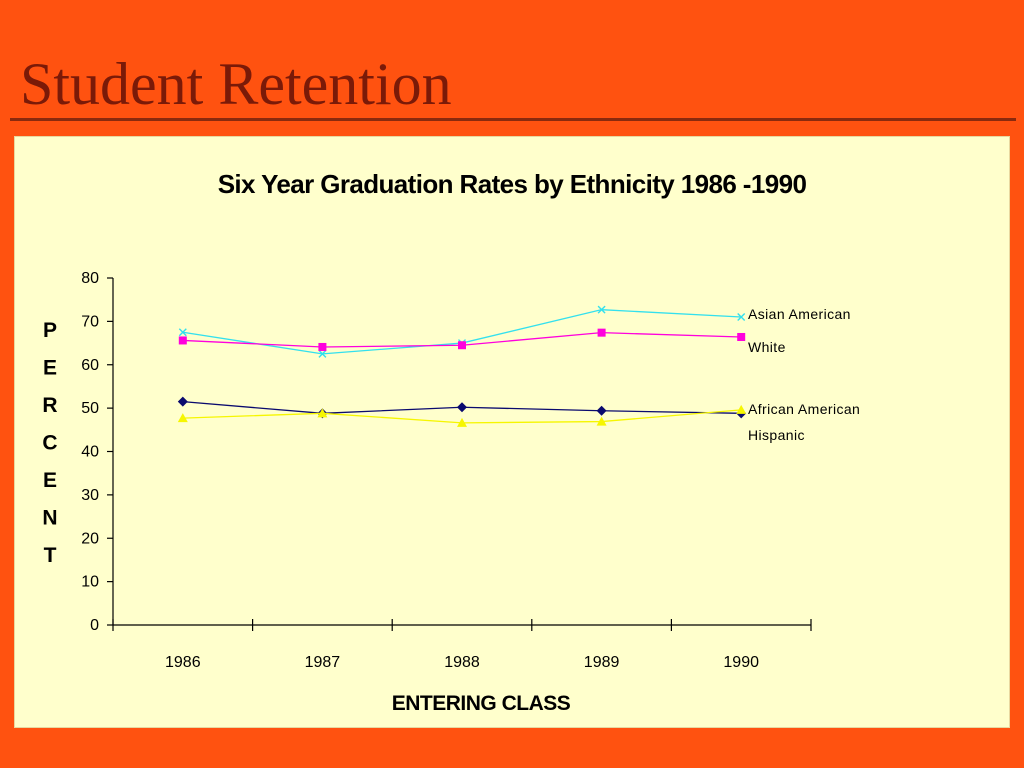 This screenshot has height=768, width=1024. What do you see at coordinates (776, 435) in the screenshot?
I see `series-label: Hispanic` at bounding box center [776, 435].